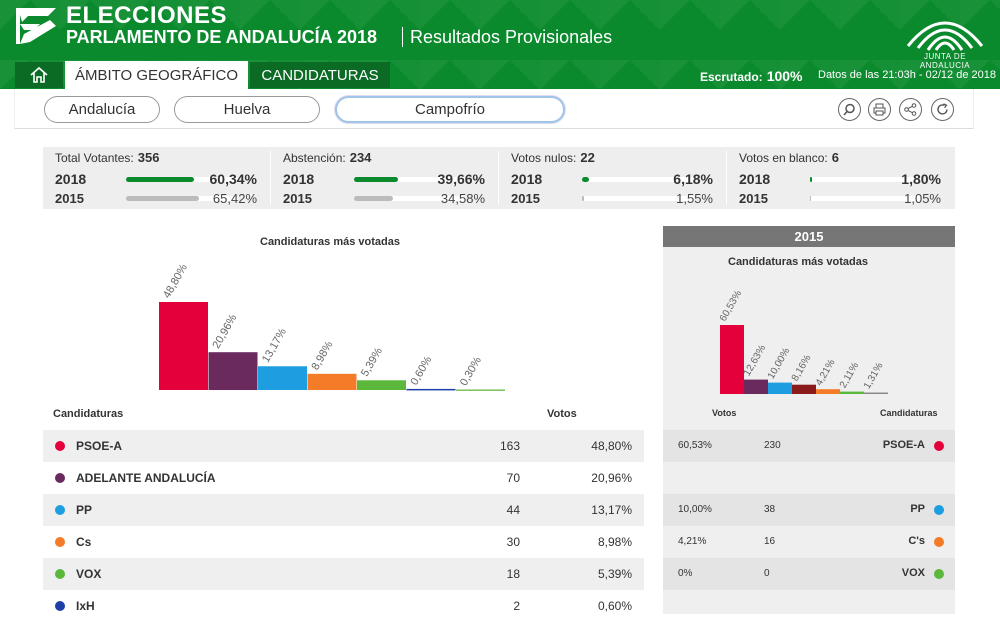  What do you see at coordinates (809, 236) in the screenshot?
I see `panel-2015-year: 2015` at bounding box center [809, 236].